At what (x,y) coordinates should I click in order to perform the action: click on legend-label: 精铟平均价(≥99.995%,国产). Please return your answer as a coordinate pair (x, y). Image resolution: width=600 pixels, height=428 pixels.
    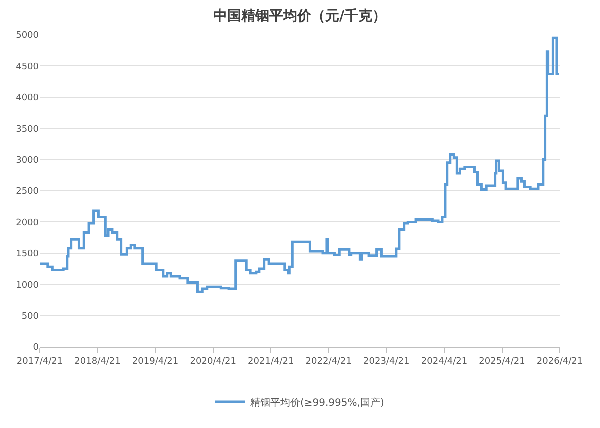
    Looking at the image, I should click on (317, 402).